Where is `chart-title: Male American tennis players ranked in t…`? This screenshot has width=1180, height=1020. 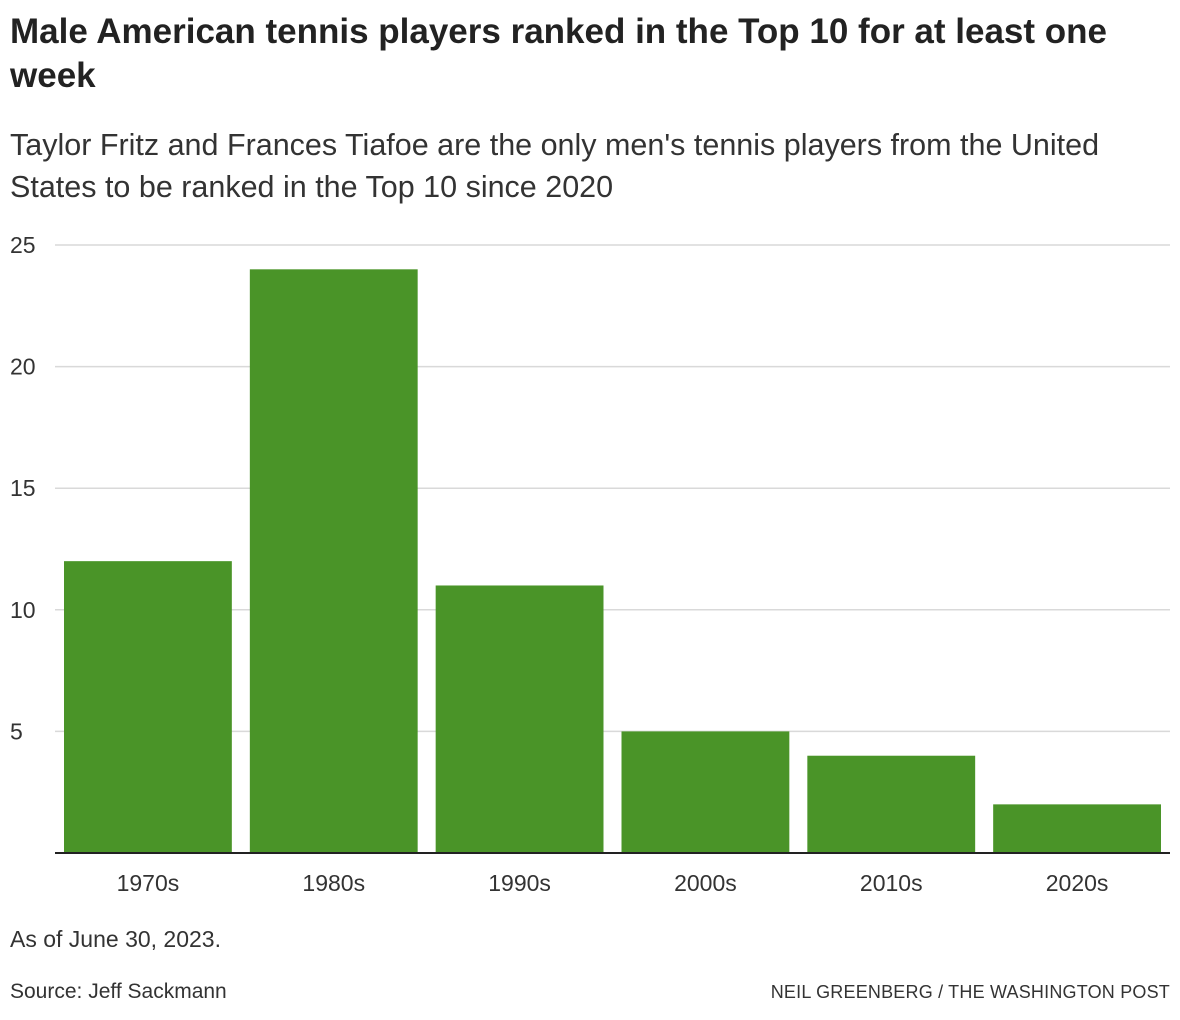
chart-title: Male American tennis players ranked in t… is located at coordinates (558, 53).